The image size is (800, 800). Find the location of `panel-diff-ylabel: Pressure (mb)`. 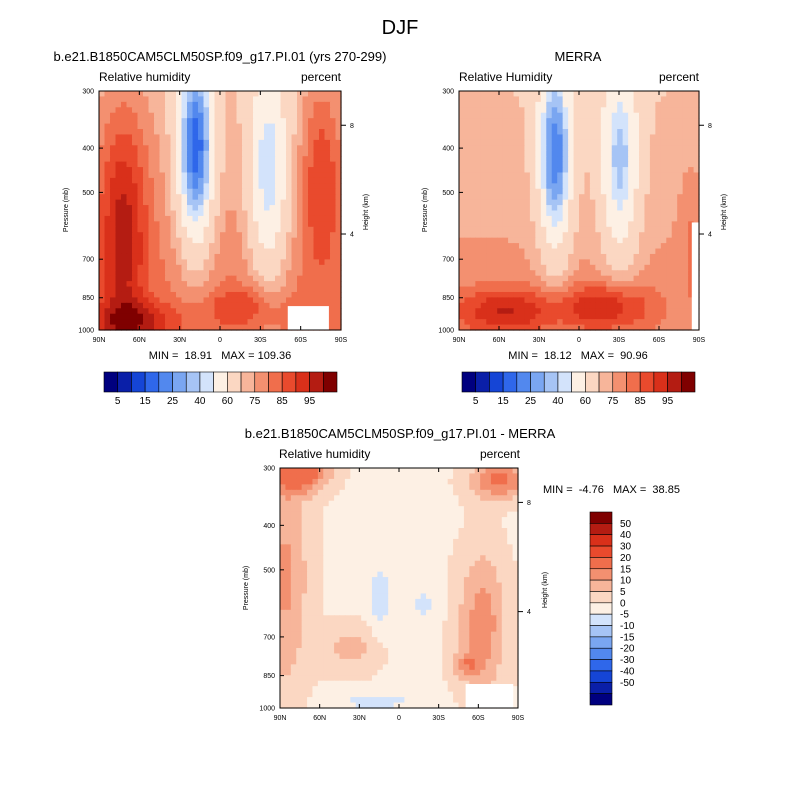

panel-diff-ylabel: Pressure (mb) is located at coordinates (246, 588).